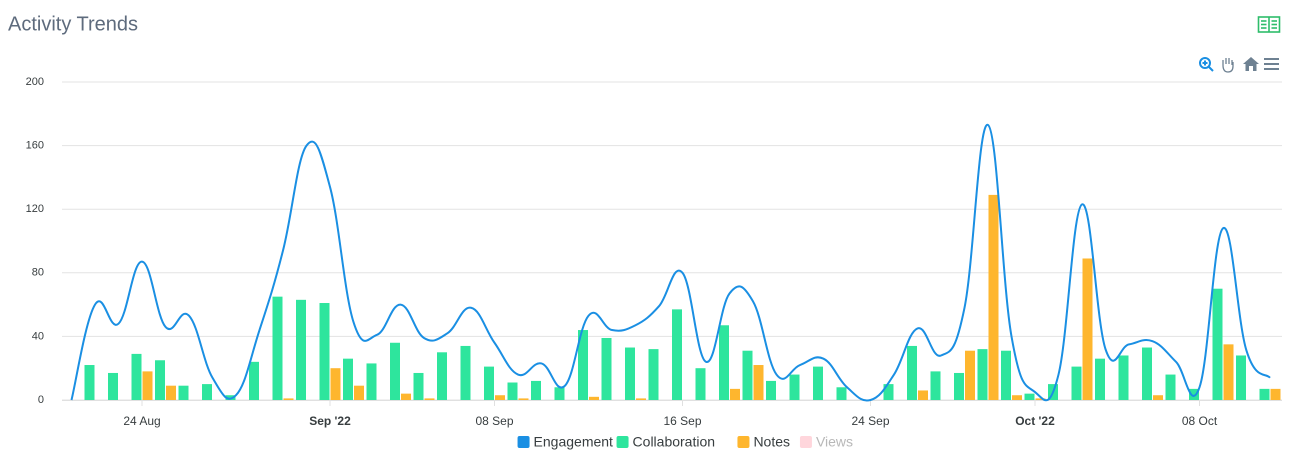  I want to click on y-tick-label: 0, so click(41, 400).